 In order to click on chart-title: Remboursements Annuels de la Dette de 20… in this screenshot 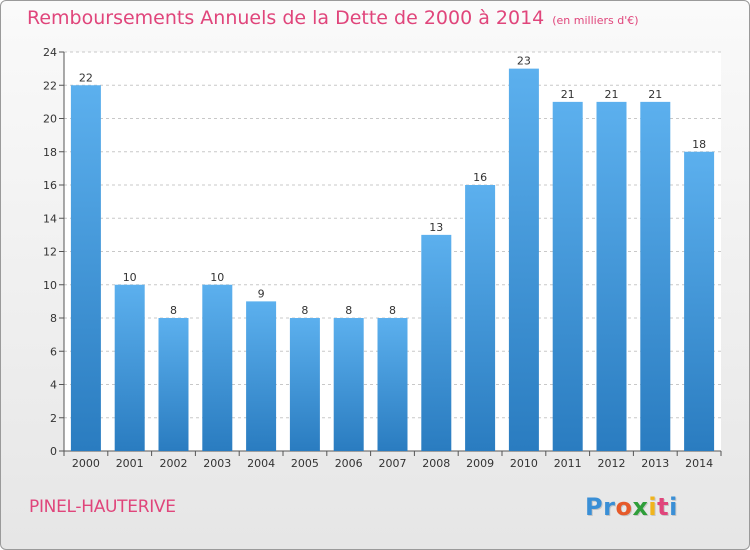, I will do `click(333, 18)`.